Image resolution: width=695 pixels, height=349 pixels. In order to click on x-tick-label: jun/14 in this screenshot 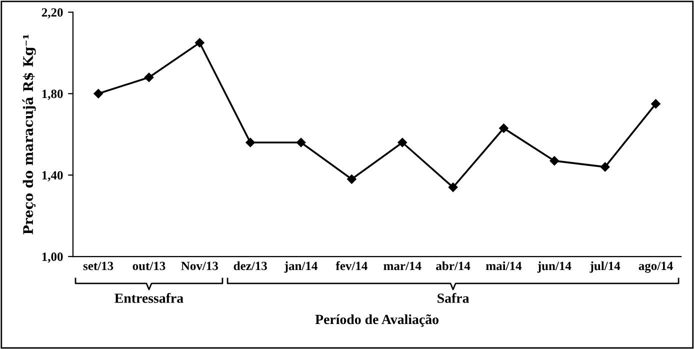, I will do `click(554, 267)`.